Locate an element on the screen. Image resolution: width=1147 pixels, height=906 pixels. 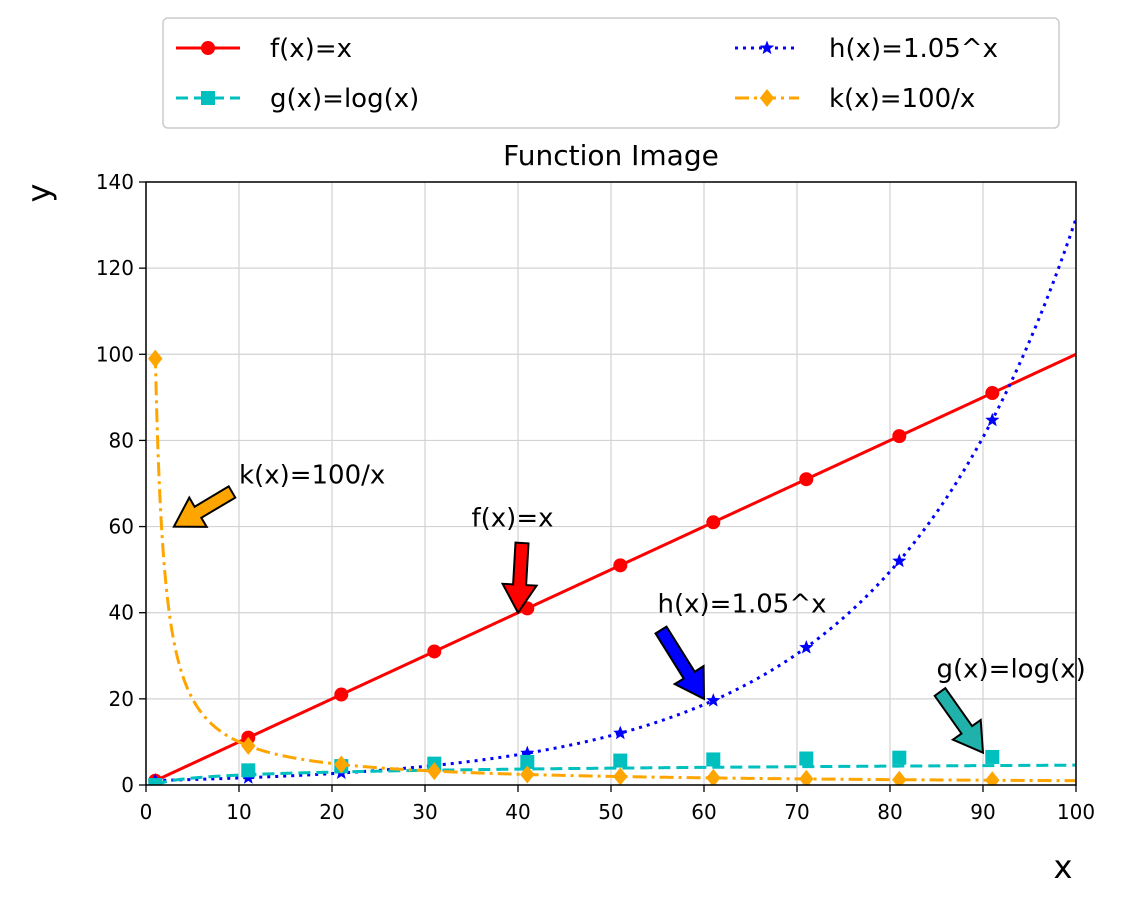
x-tick-label: 50 is located at coordinates (610, 812).